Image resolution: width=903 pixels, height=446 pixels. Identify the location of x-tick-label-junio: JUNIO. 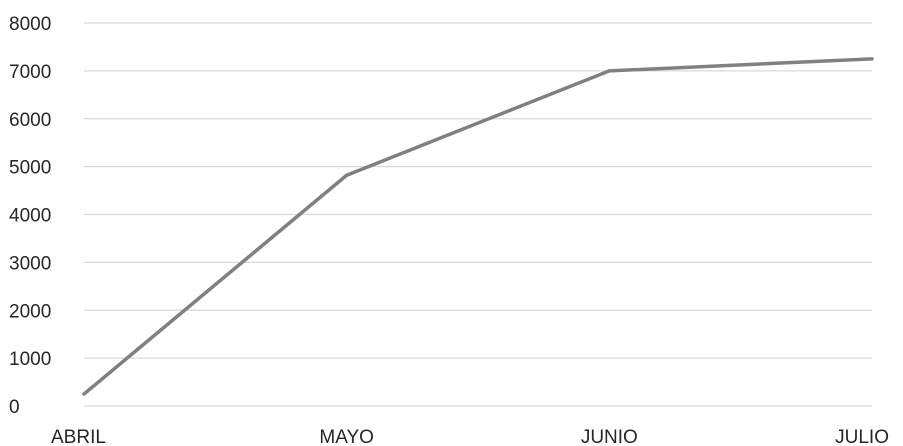
(609, 436).